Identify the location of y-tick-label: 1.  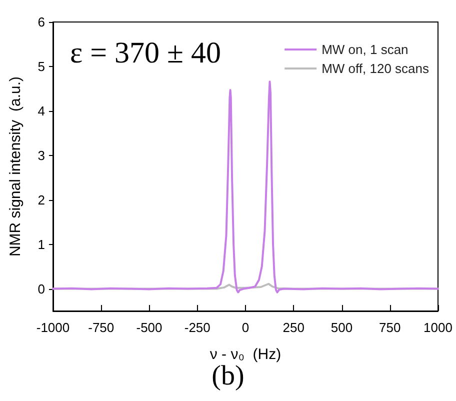
(41, 244).